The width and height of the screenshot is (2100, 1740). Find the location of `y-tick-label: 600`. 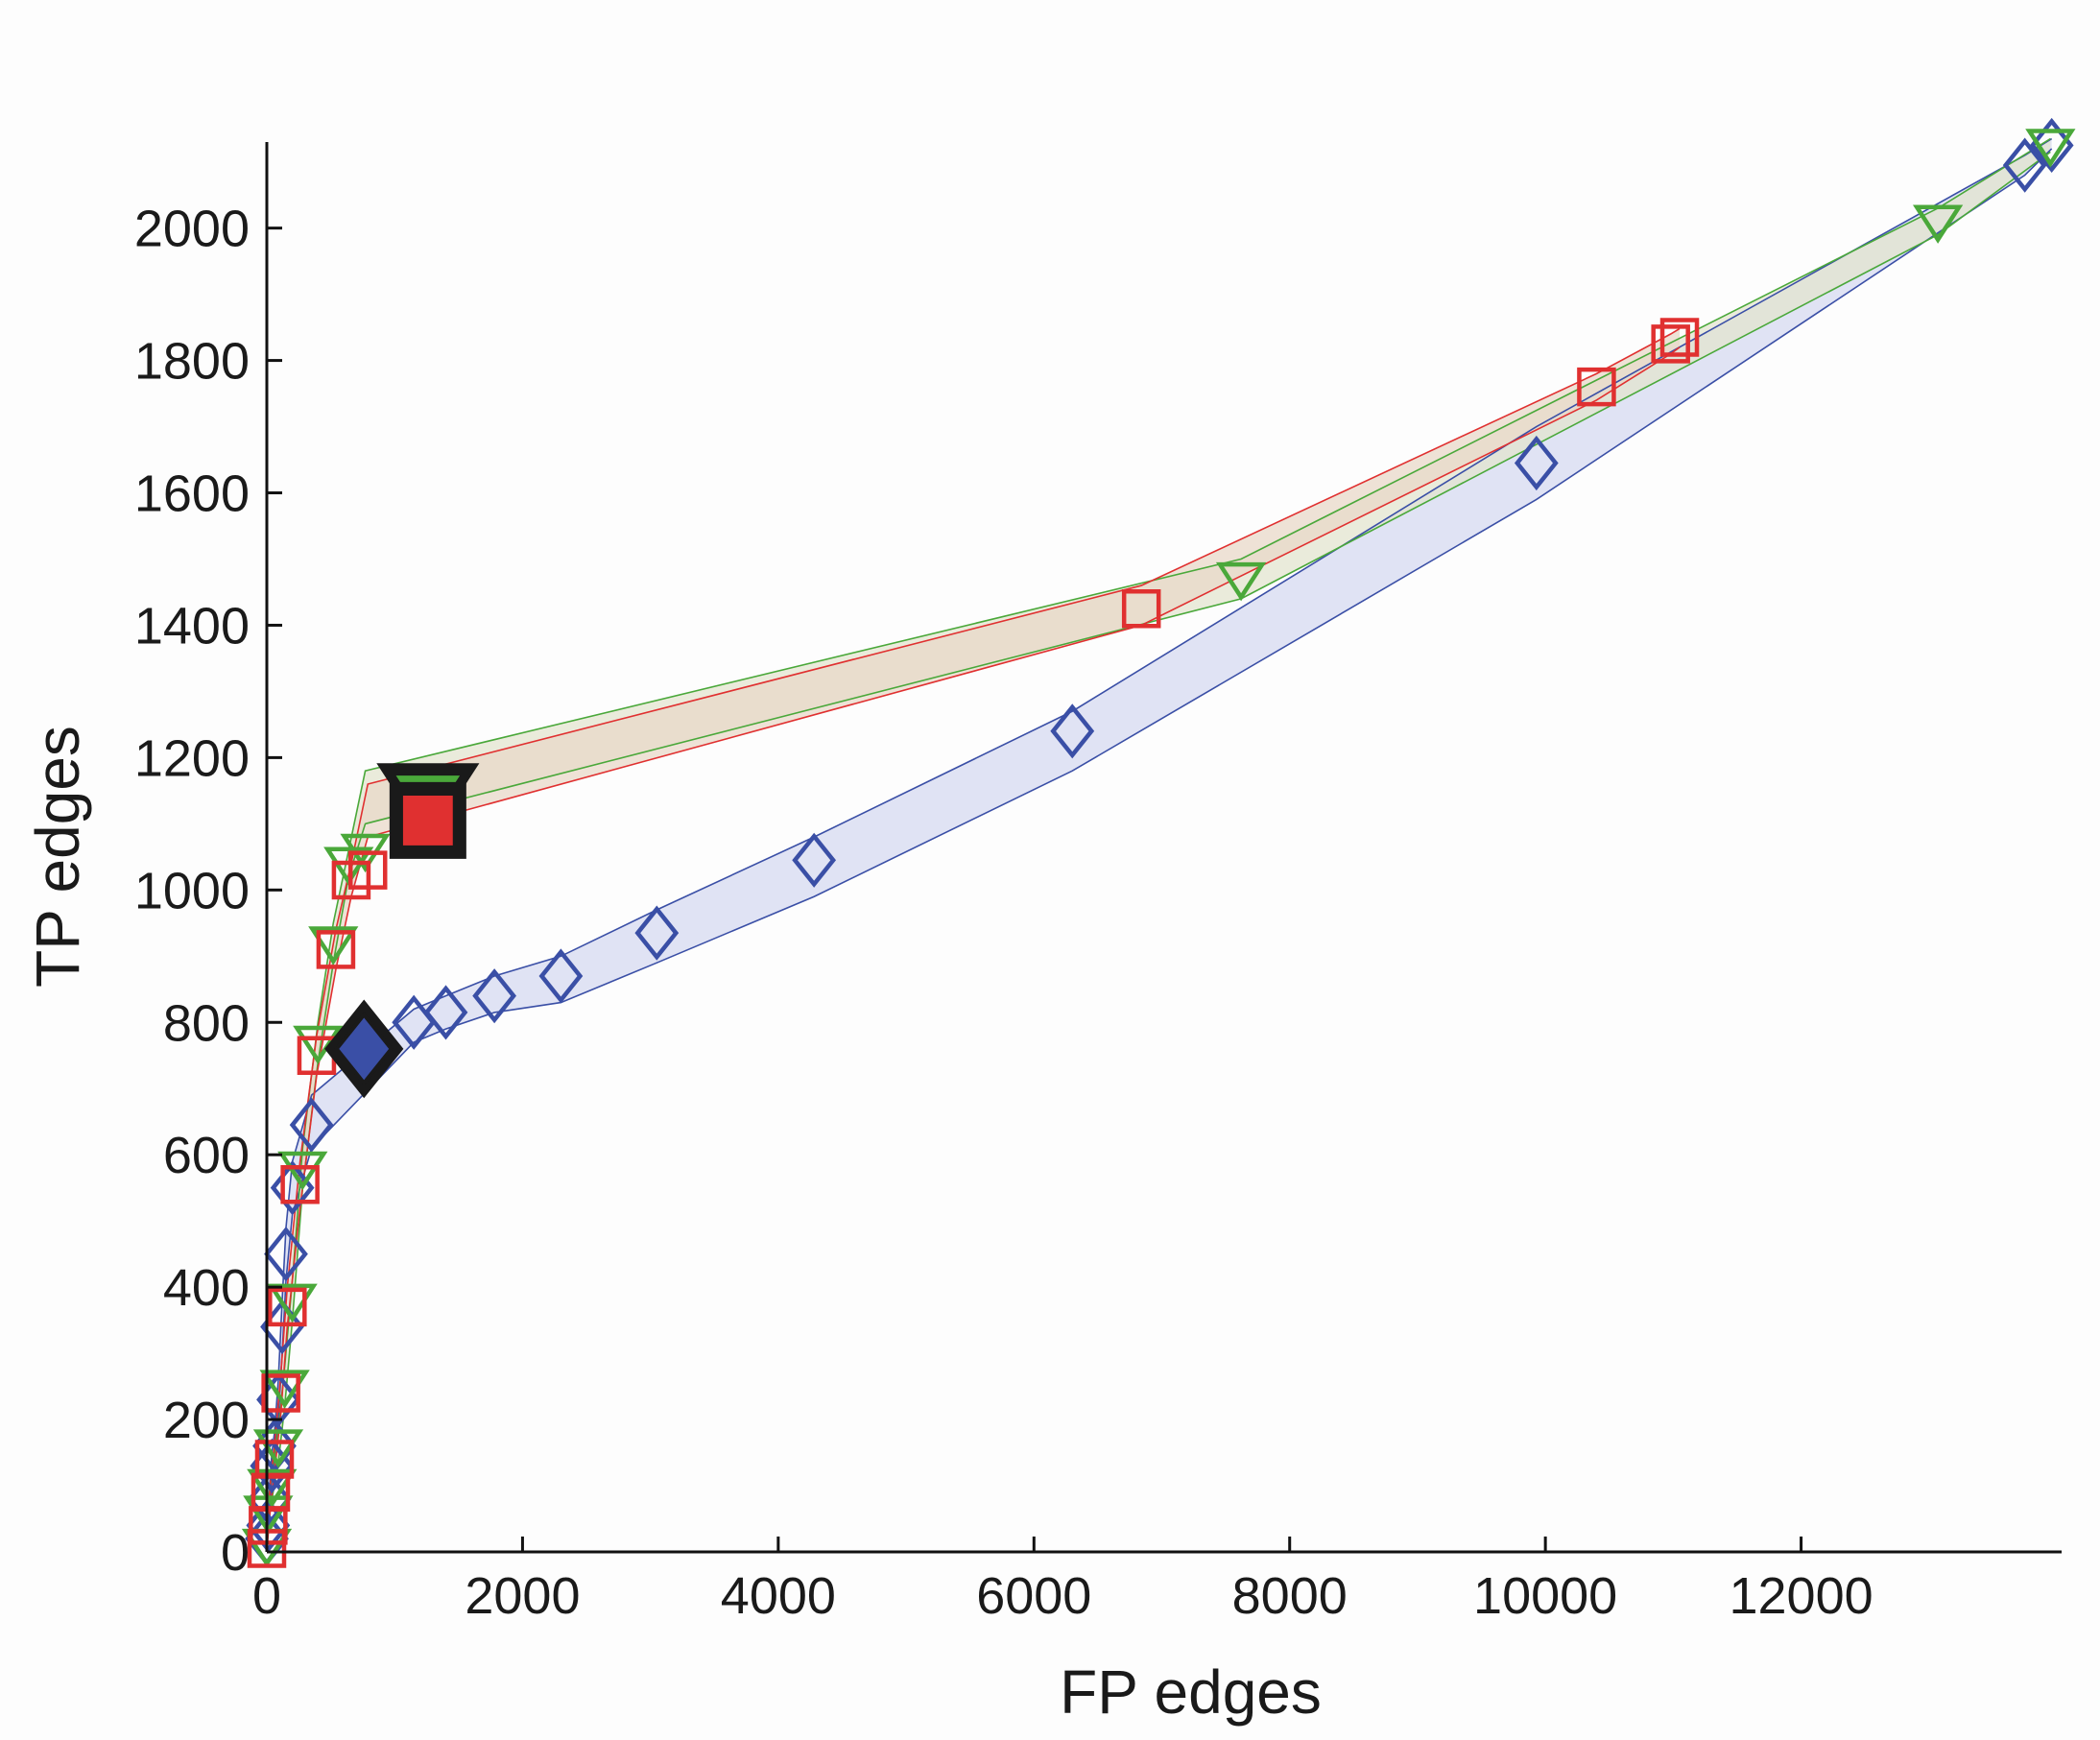

y-tick-label: 600 is located at coordinates (206, 1155).